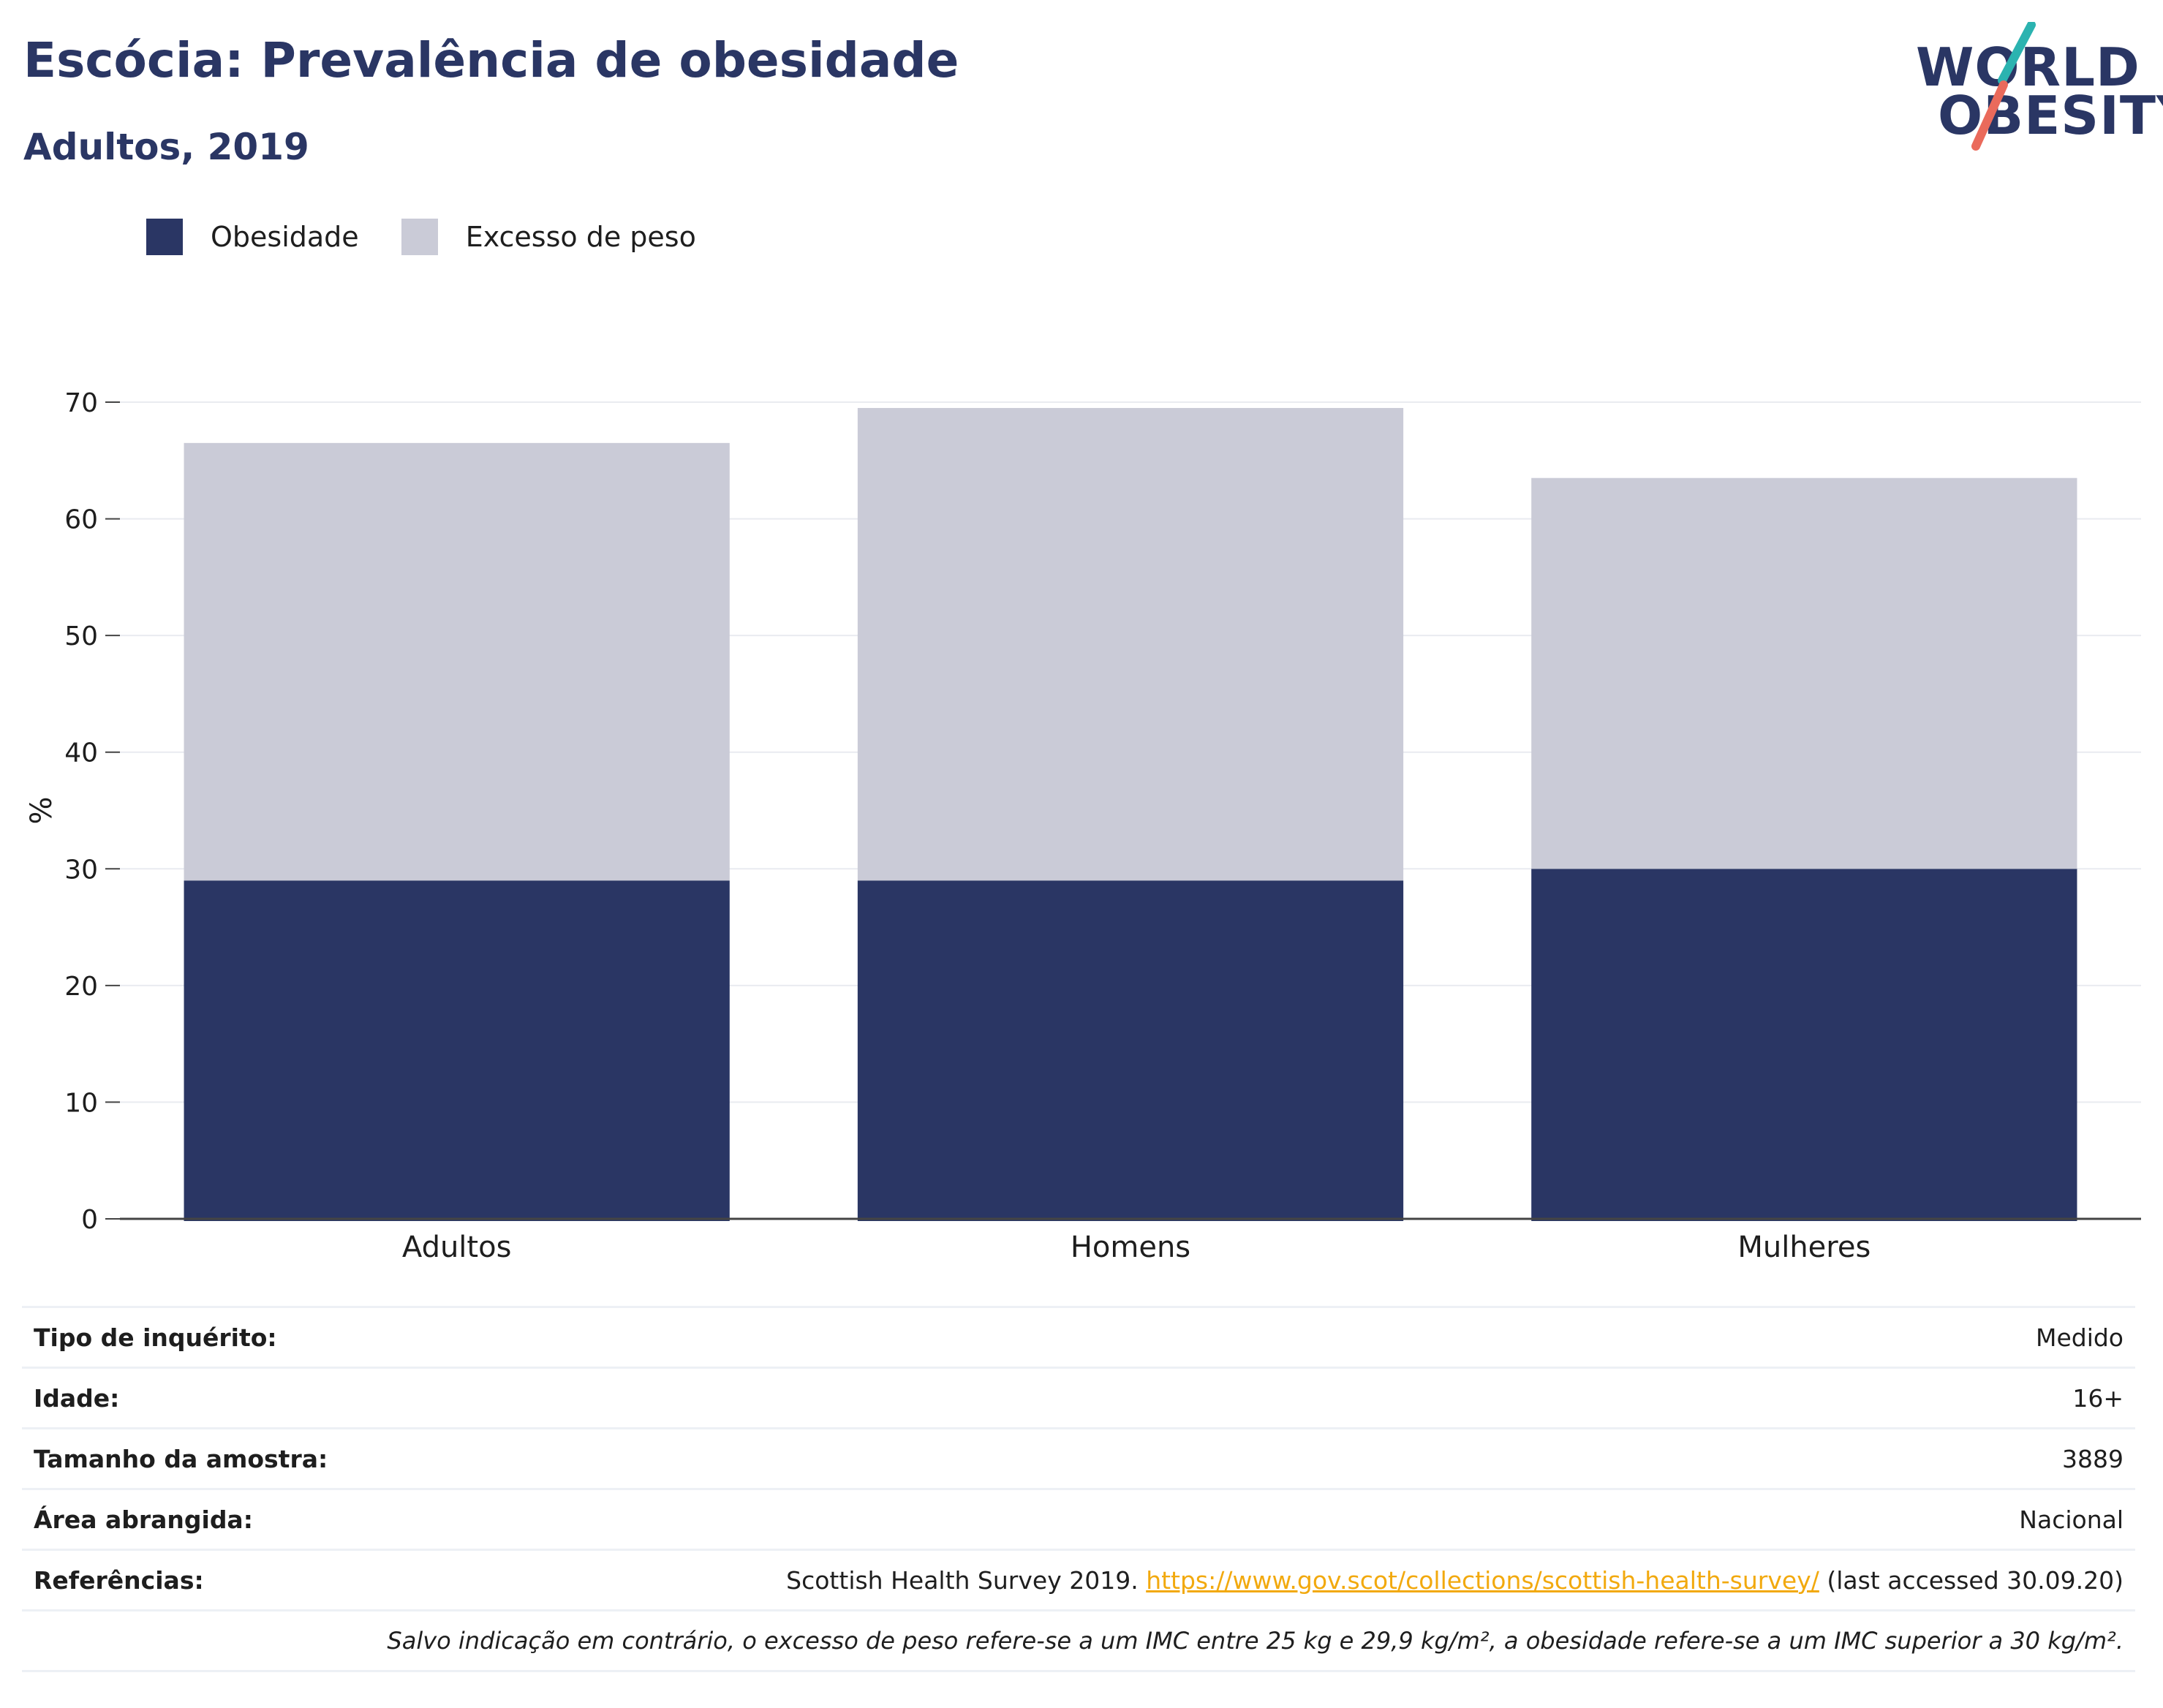  What do you see at coordinates (491, 60) in the screenshot?
I see `page-title: Escócia: Prevalência de obesidade` at bounding box center [491, 60].